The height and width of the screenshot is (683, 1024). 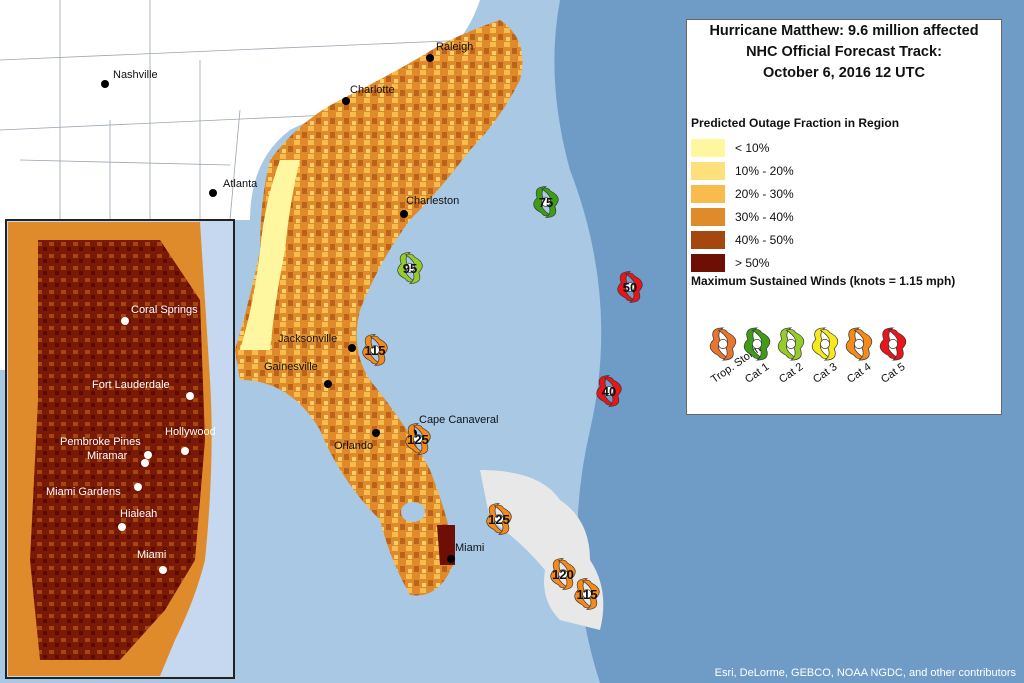 What do you see at coordinates (83, 492) in the screenshot?
I see `inset-city-label: Miami Gardens` at bounding box center [83, 492].